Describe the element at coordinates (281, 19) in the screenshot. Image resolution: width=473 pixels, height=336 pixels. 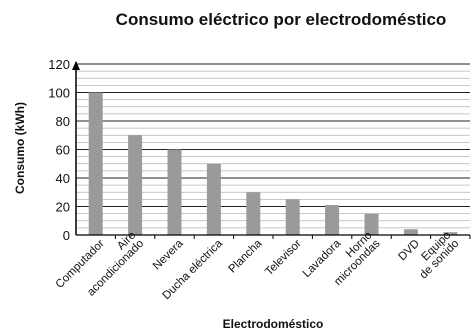
I see `chart-title: Consumo eléctrico por electrodoméstico` at that location.